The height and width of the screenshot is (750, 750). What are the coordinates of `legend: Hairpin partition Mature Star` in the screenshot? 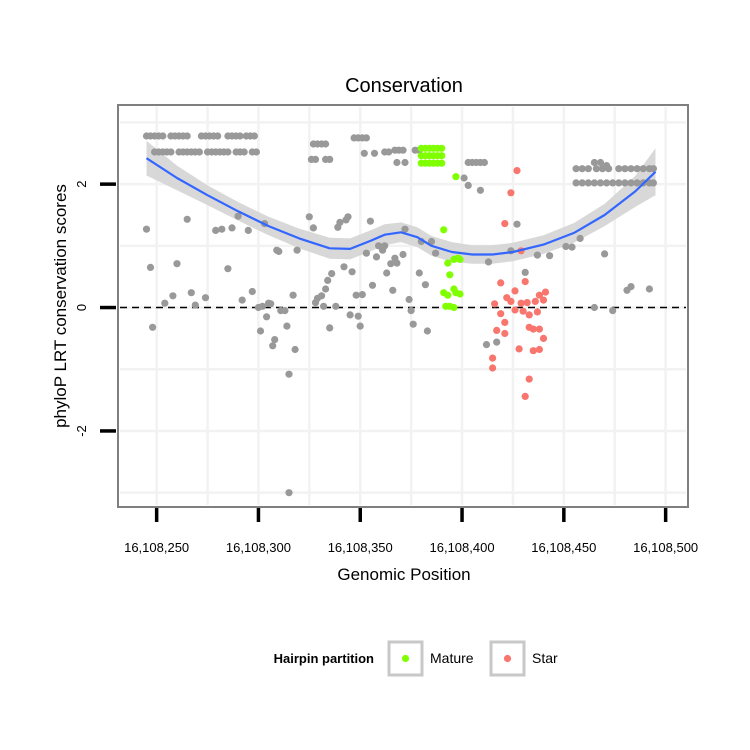 It's located at (416, 658).